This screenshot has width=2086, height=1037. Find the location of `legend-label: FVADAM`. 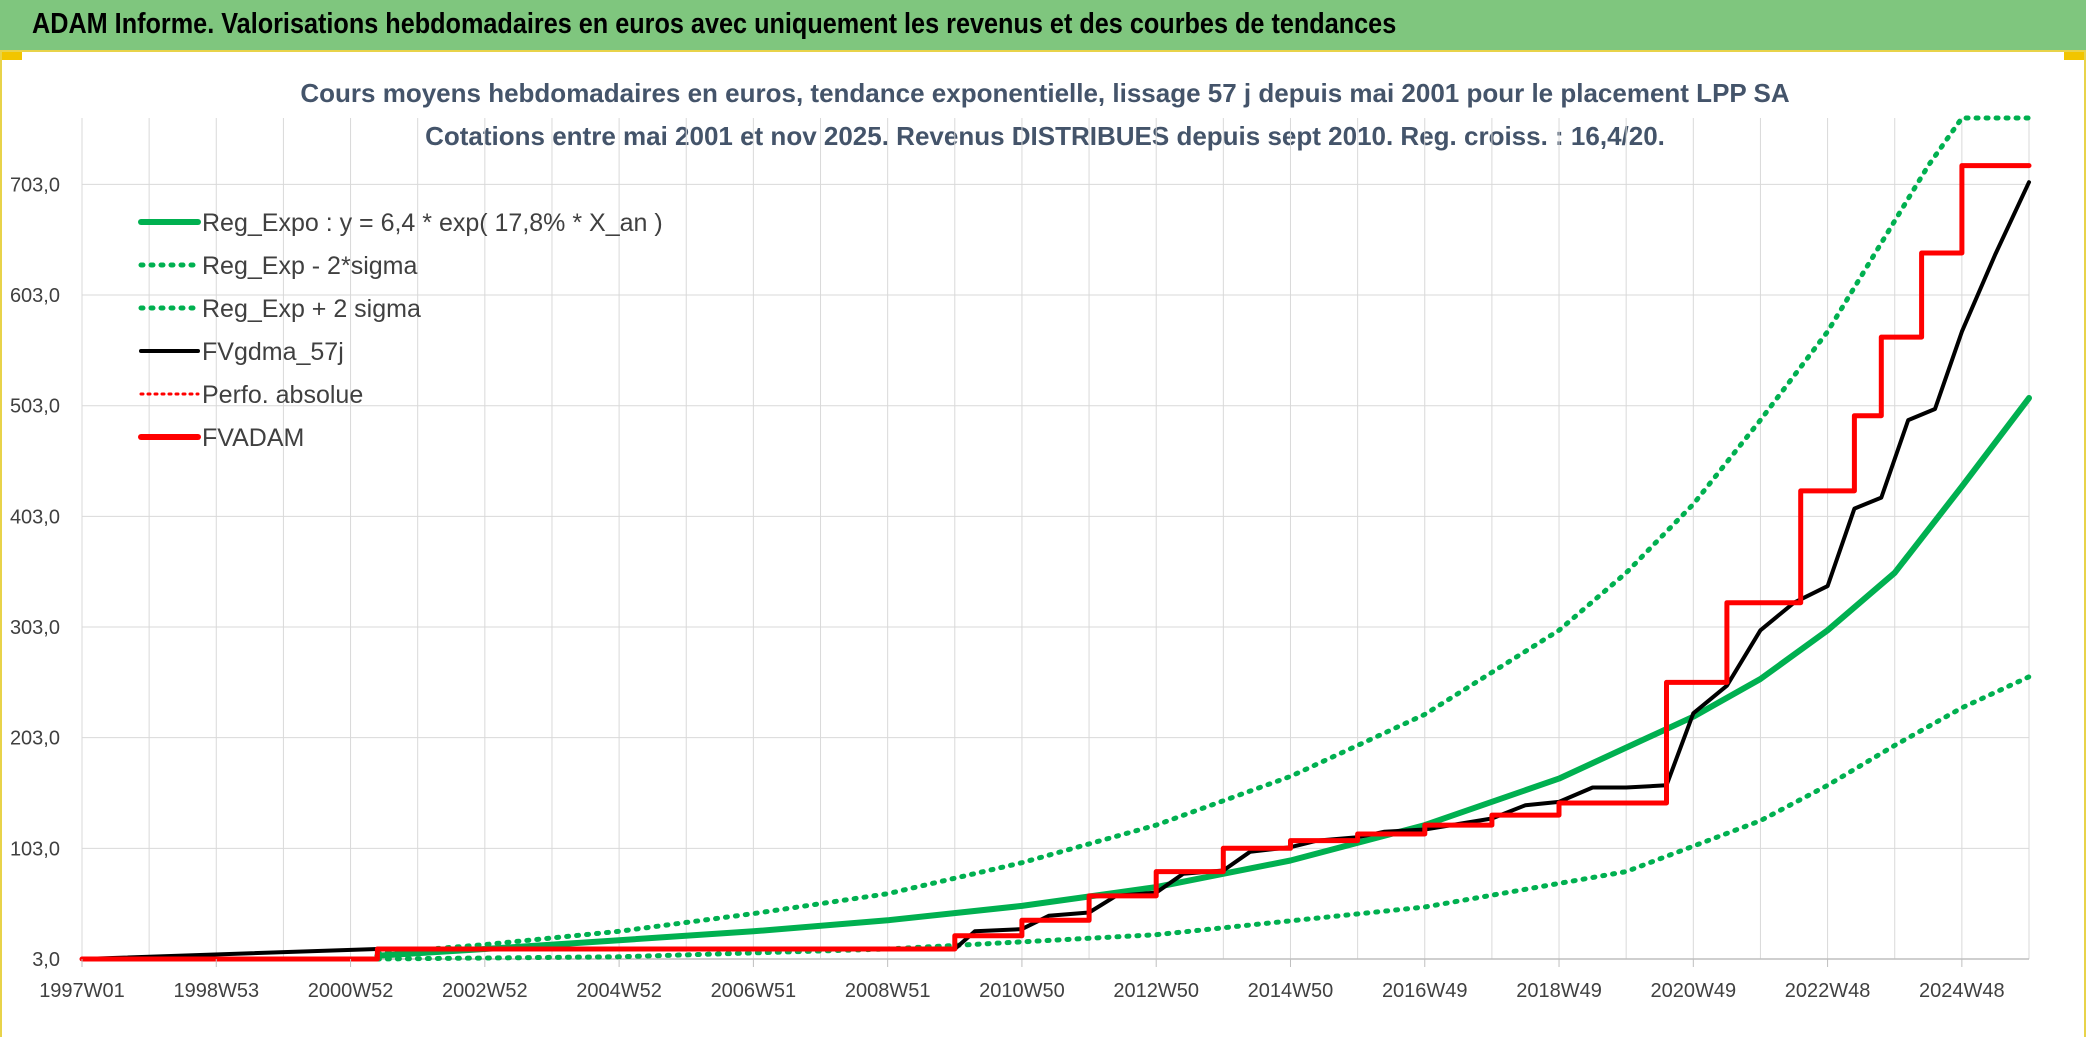

legend-label: FVADAM is located at coordinates (253, 438).